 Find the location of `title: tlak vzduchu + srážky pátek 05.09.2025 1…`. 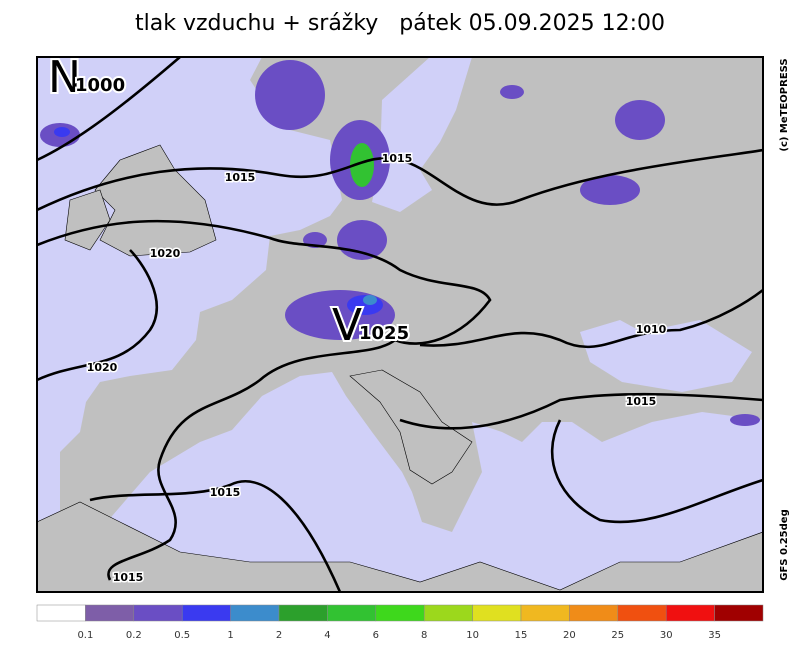

title: tlak vzduchu + srážky pátek 05.09.2025 1… is located at coordinates (400, 23).